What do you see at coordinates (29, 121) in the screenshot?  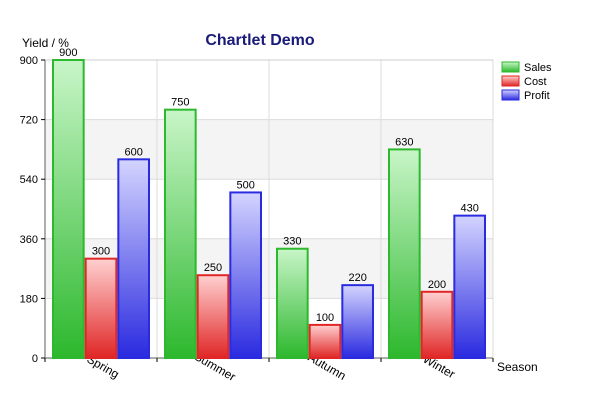 I see `y-tick-label: 720` at bounding box center [29, 121].